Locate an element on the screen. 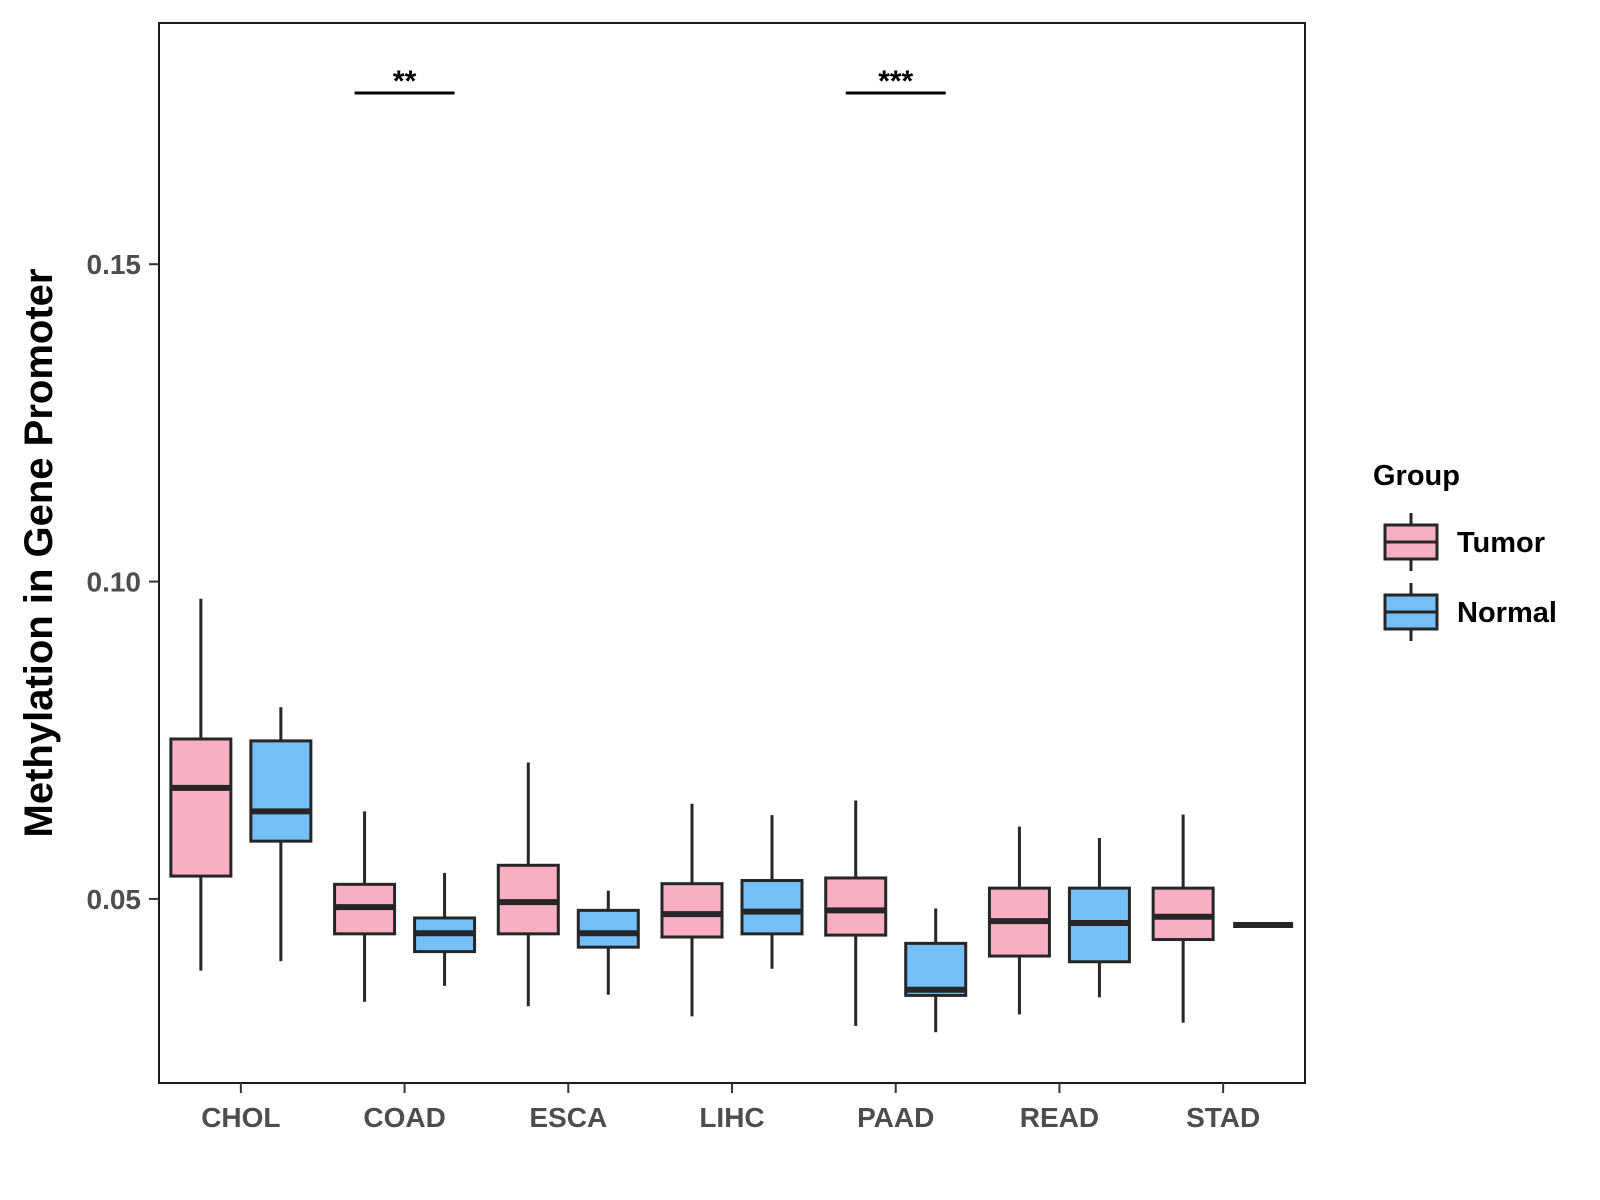 The image size is (1600, 1200). legend-key-normal is located at coordinates (1411, 612).